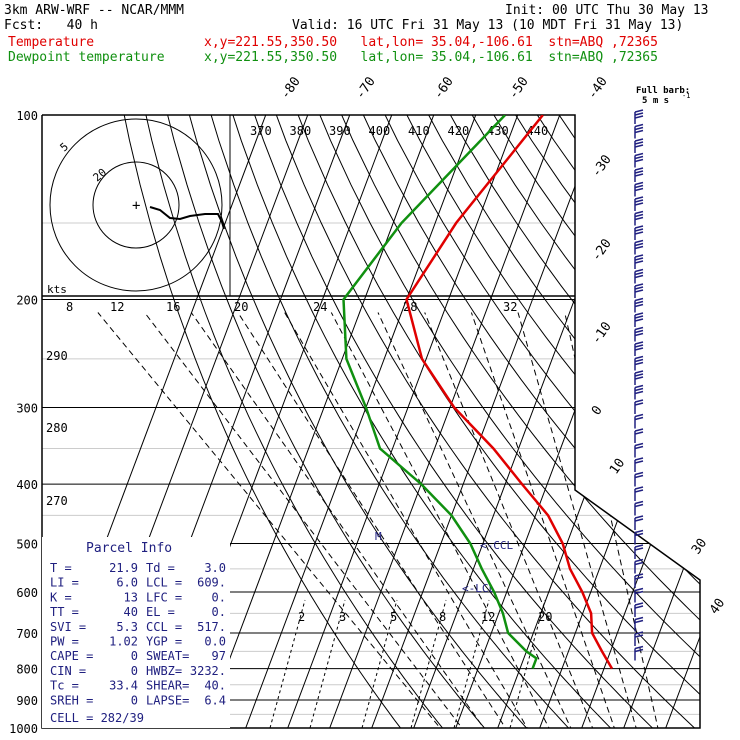  Describe the element at coordinates (64, 612) in the screenshot. I see `svg-text: TT =` at that location.